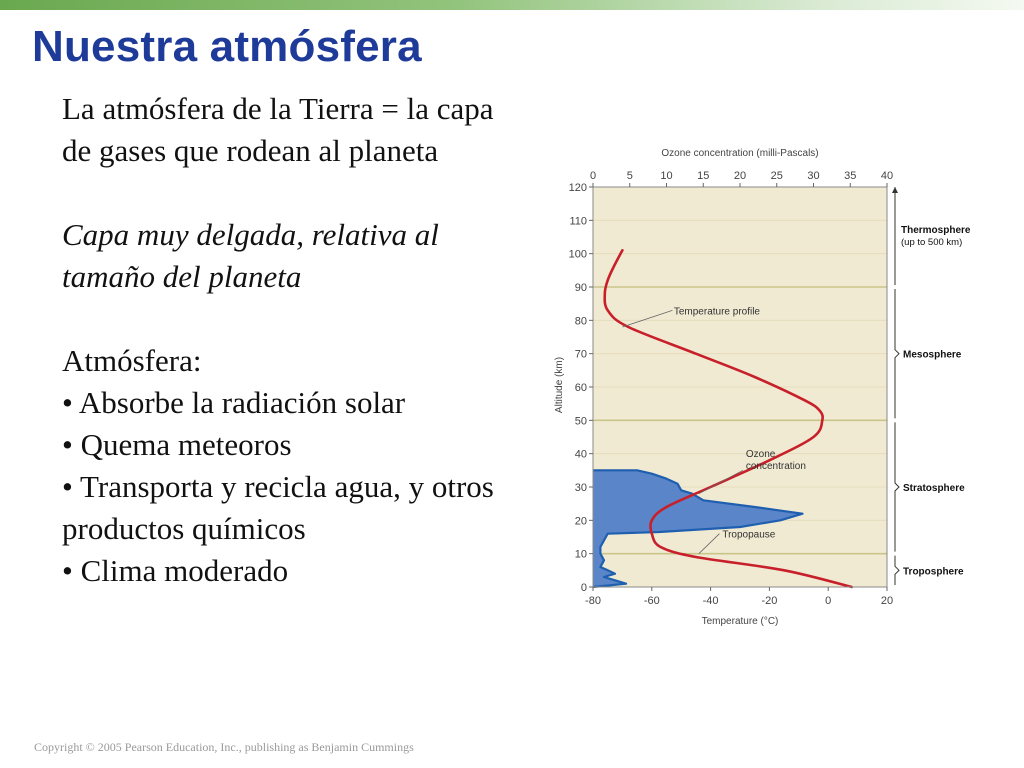 This screenshot has width=1024, height=768. What do you see at coordinates (278, 486) in the screenshot?
I see `bullet-item: • Transporta y recicla agua, y otros` at bounding box center [278, 486].